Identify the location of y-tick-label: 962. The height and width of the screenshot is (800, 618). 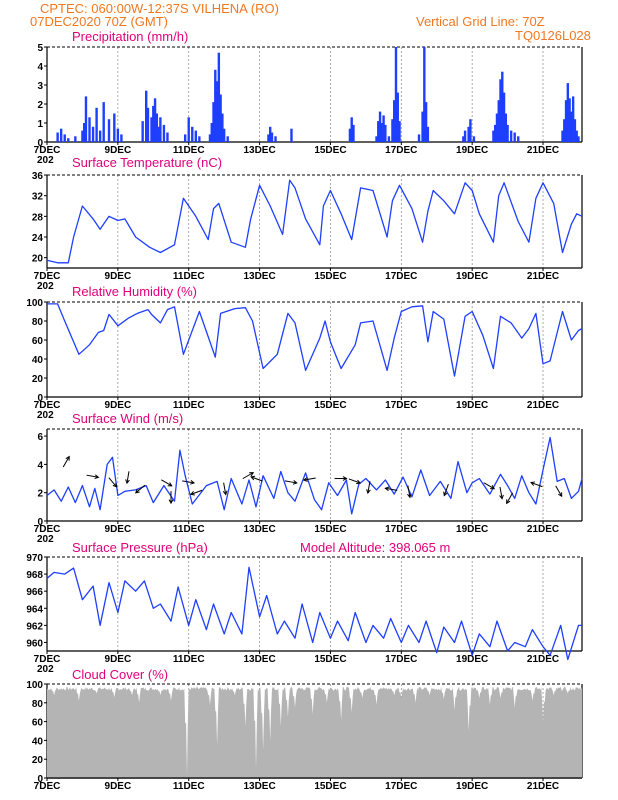
(34, 626).